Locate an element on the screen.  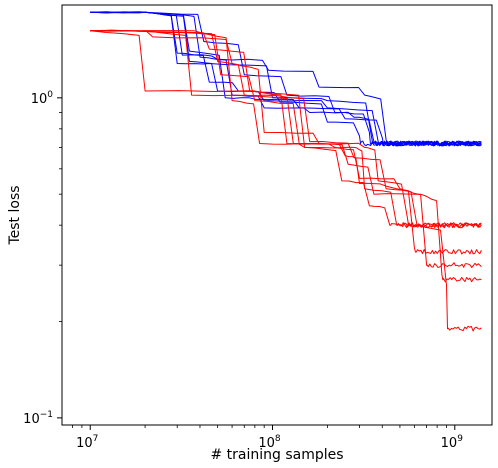
x-axis-label: # training samples is located at coordinates (276, 455).